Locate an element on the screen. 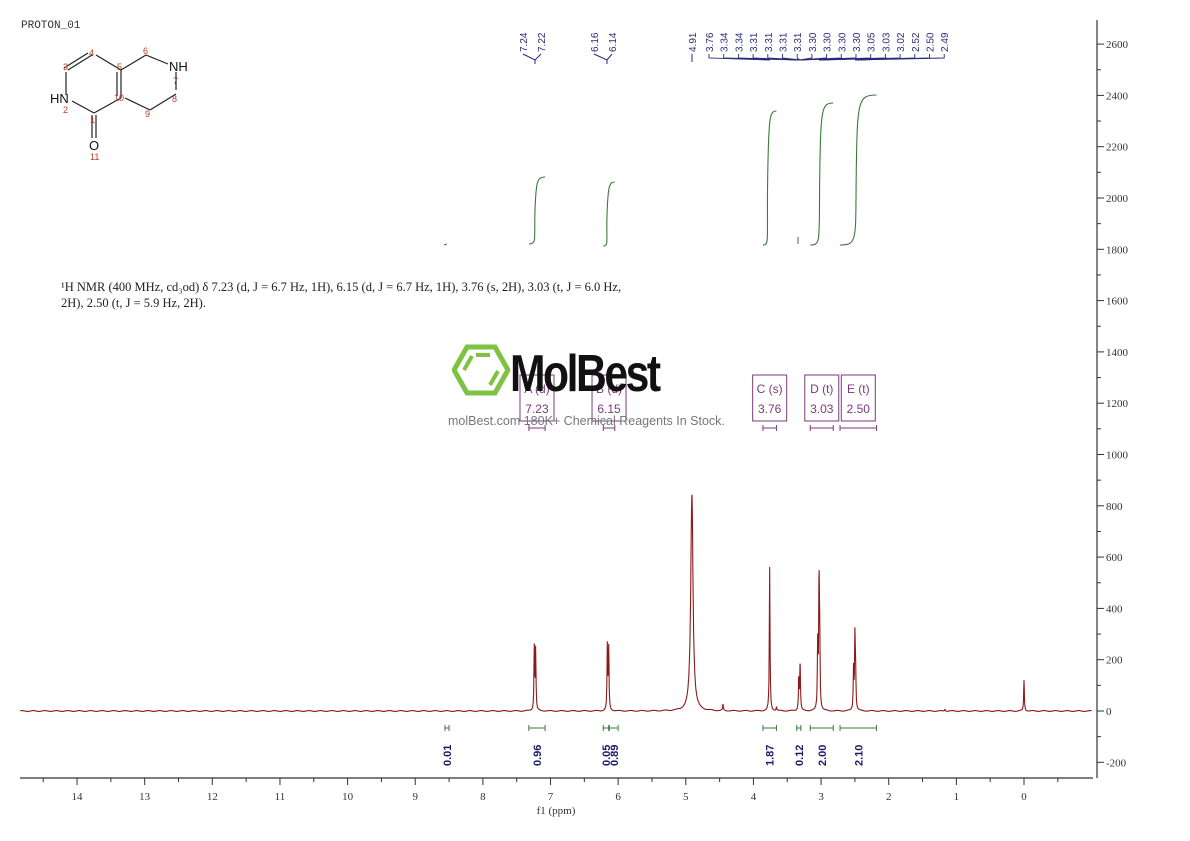 The image size is (1190, 841). integral-value: 1.87 is located at coordinates (771, 755).